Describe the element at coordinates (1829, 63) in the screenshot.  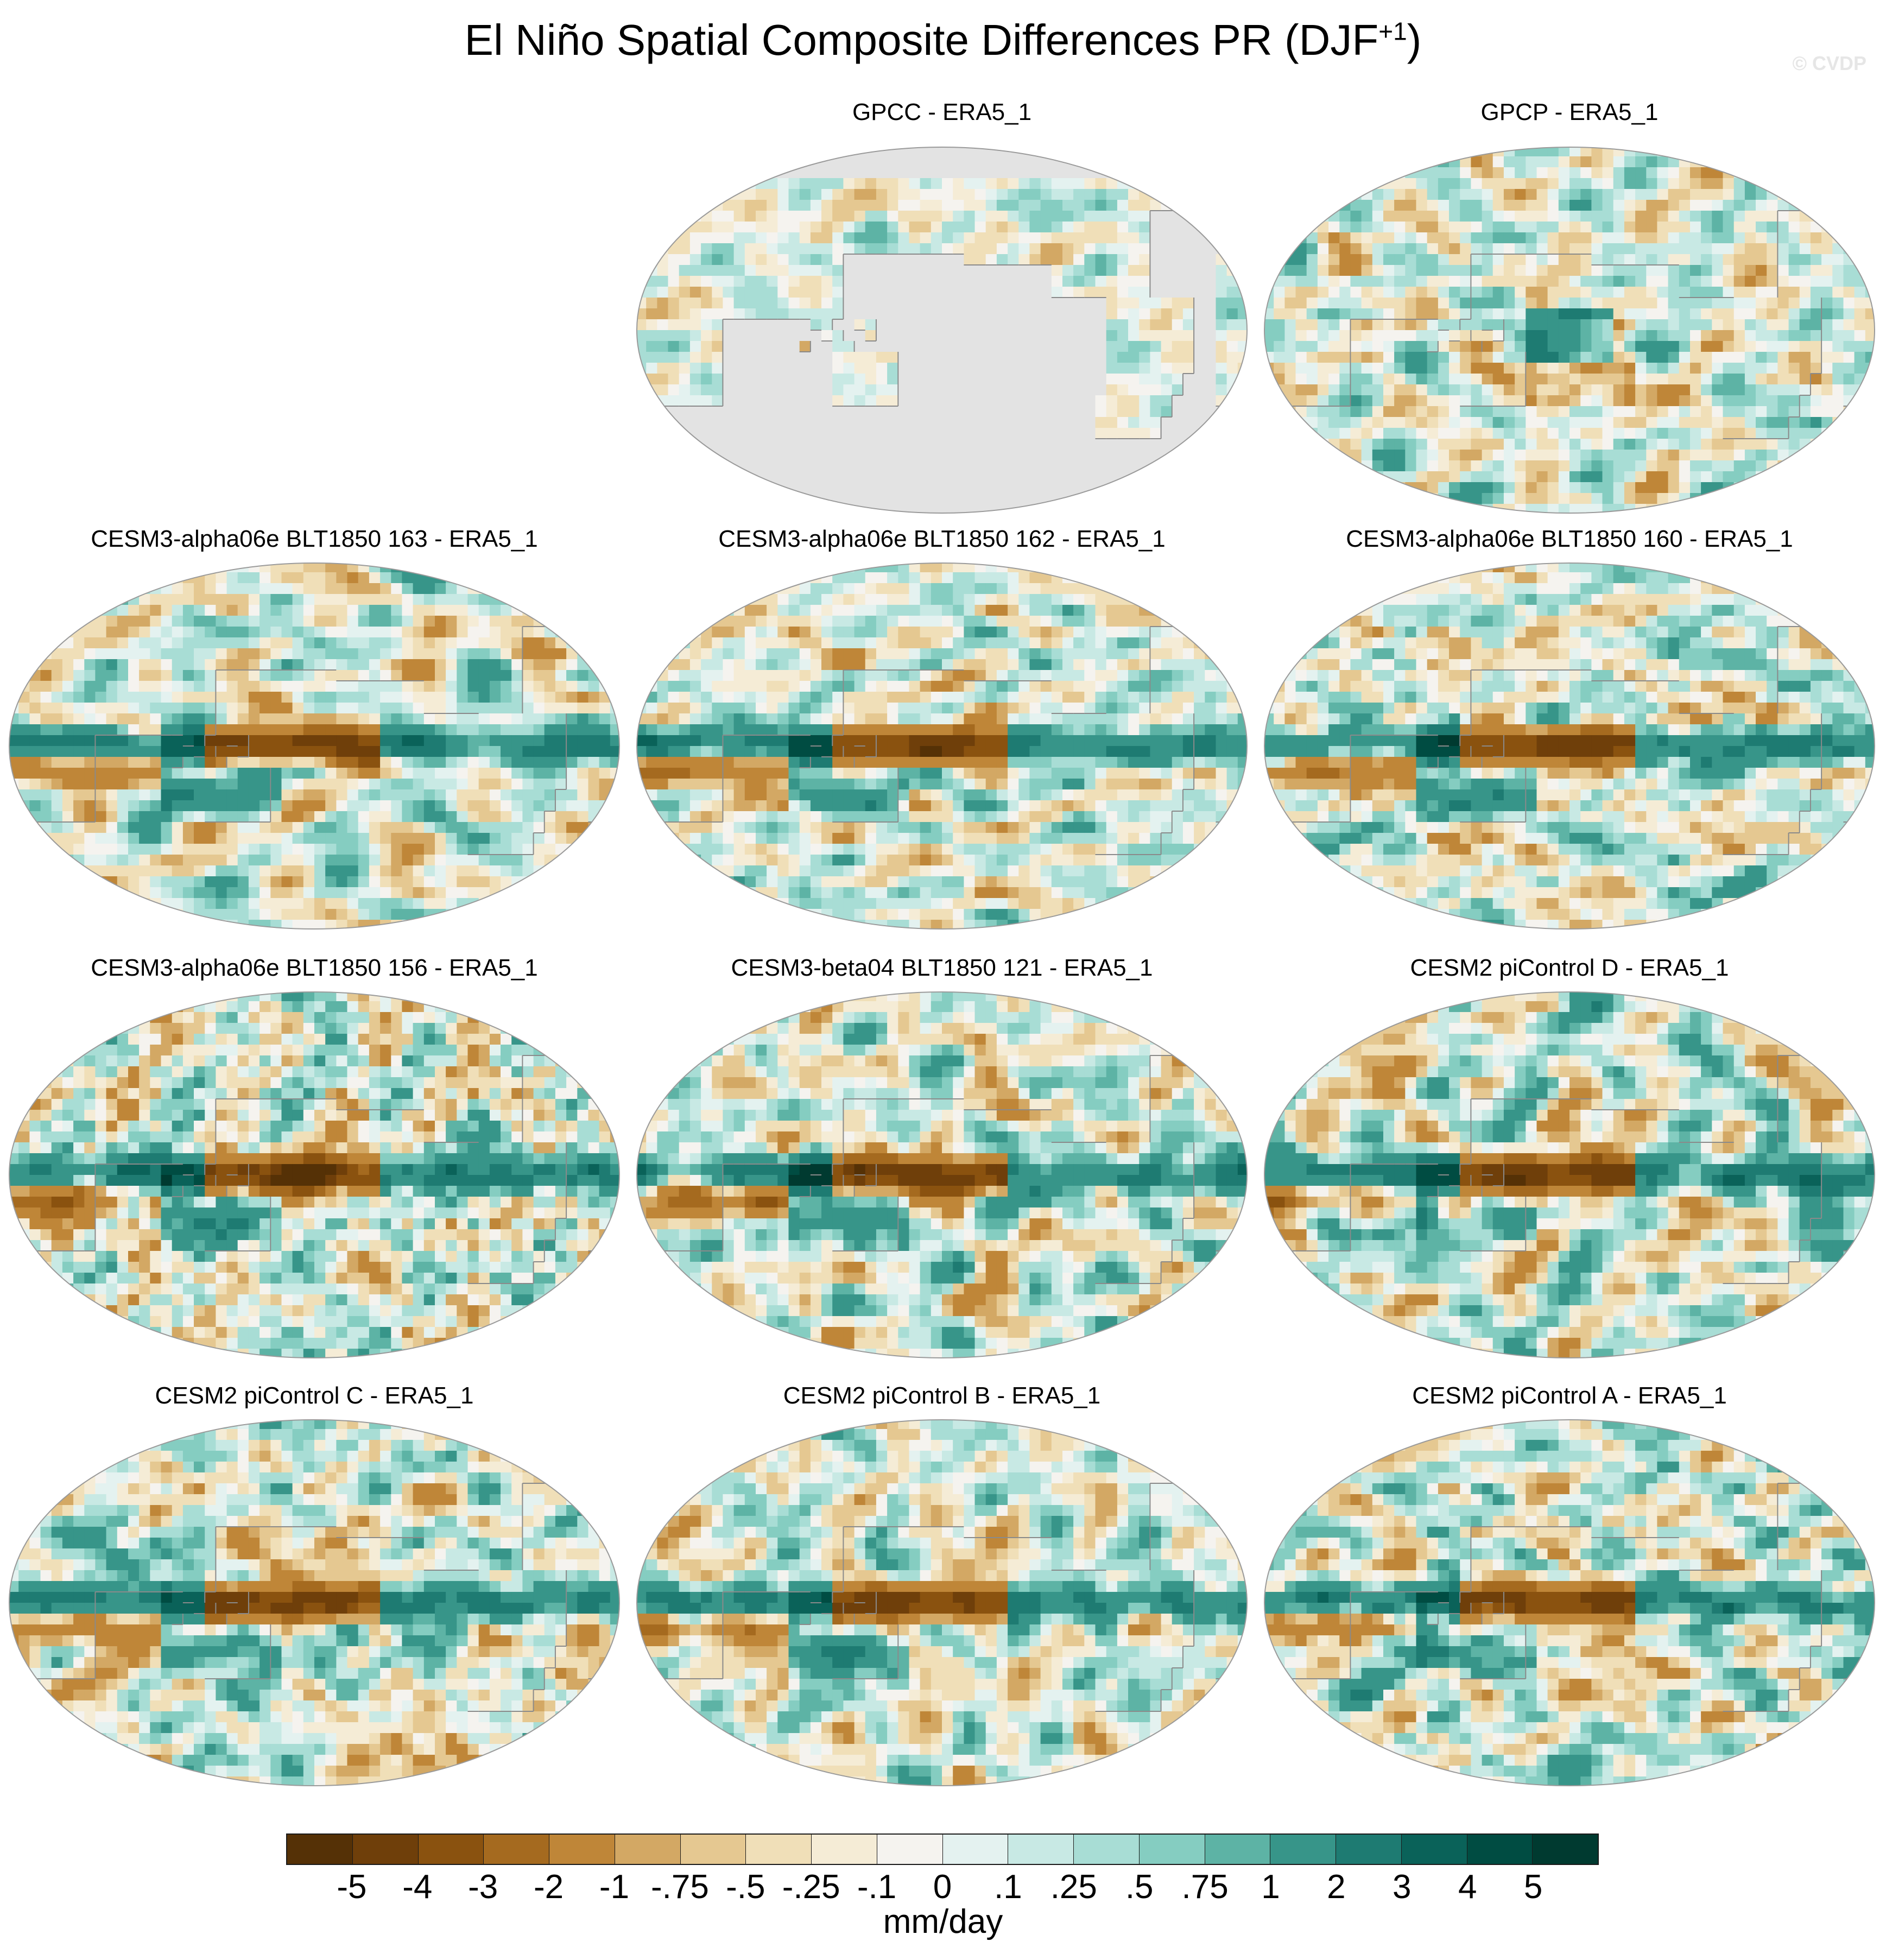
I see `cvdp-watermark: © CVDP` at that location.